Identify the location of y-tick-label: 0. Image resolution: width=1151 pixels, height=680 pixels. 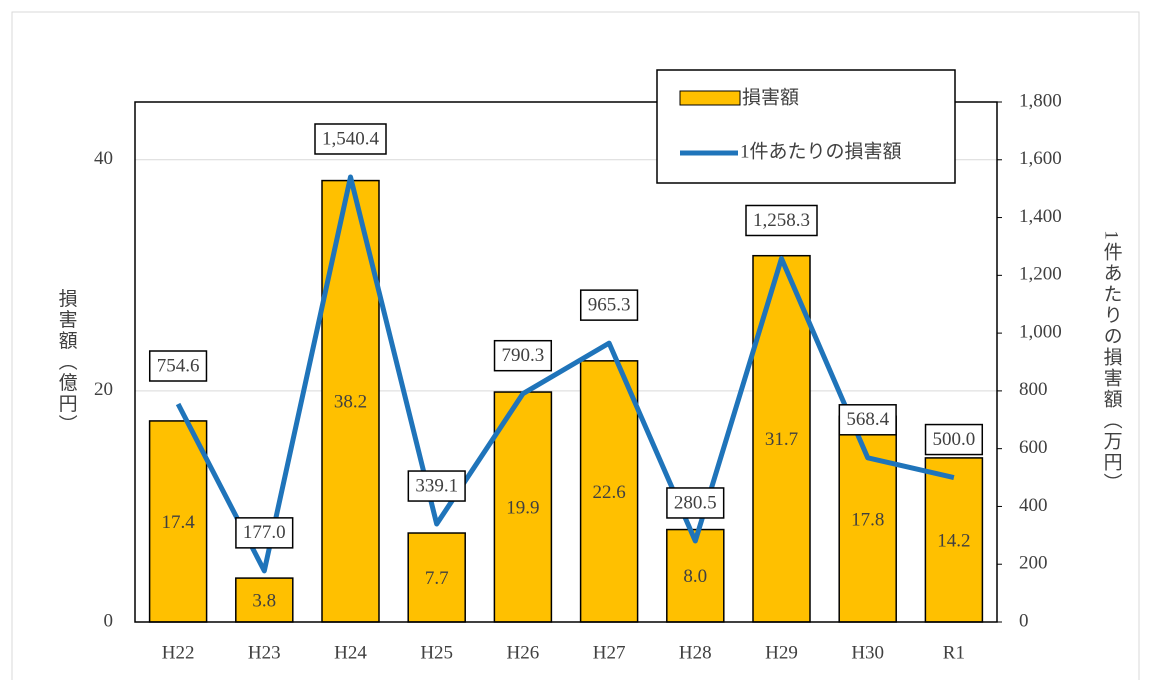
(109, 620).